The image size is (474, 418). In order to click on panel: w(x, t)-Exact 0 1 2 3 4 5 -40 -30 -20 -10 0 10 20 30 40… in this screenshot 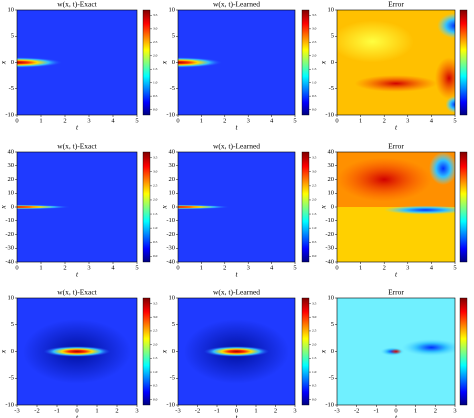, I will do `click(79, 210)`.